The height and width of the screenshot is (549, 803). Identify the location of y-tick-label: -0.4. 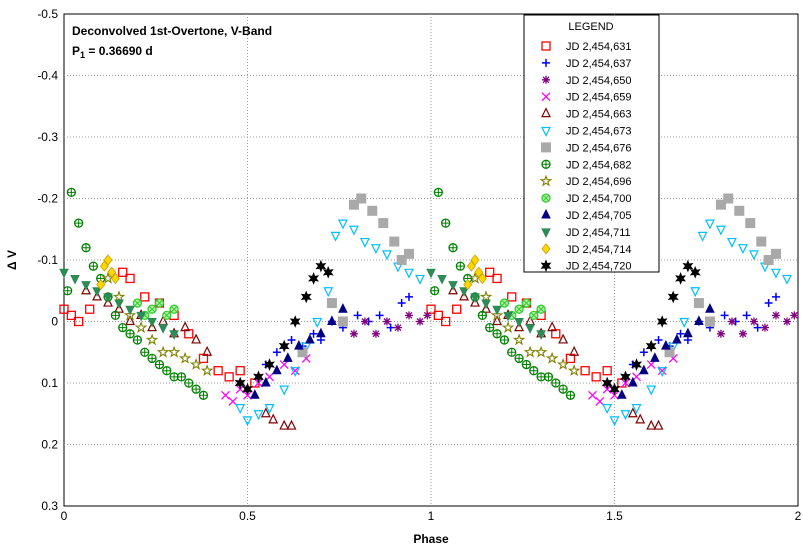
(47, 76).